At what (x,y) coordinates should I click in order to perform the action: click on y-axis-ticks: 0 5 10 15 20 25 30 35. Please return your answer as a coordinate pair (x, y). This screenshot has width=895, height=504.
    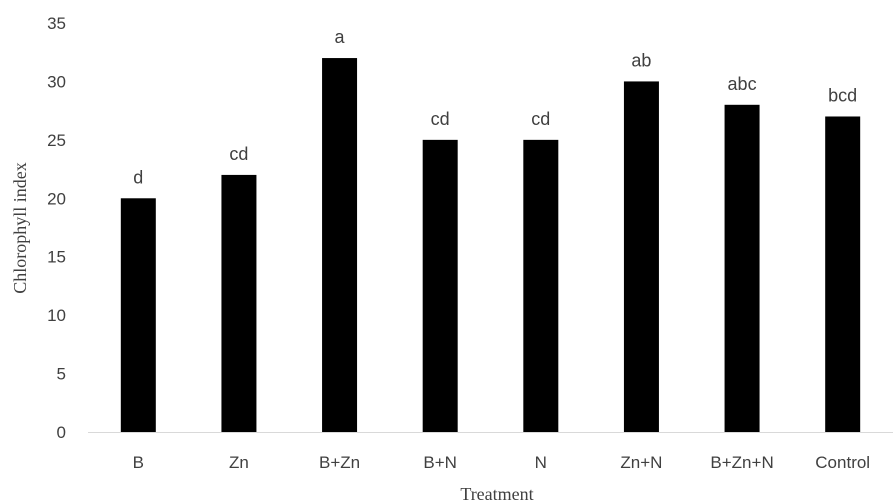
    Looking at the image, I should click on (56, 228).